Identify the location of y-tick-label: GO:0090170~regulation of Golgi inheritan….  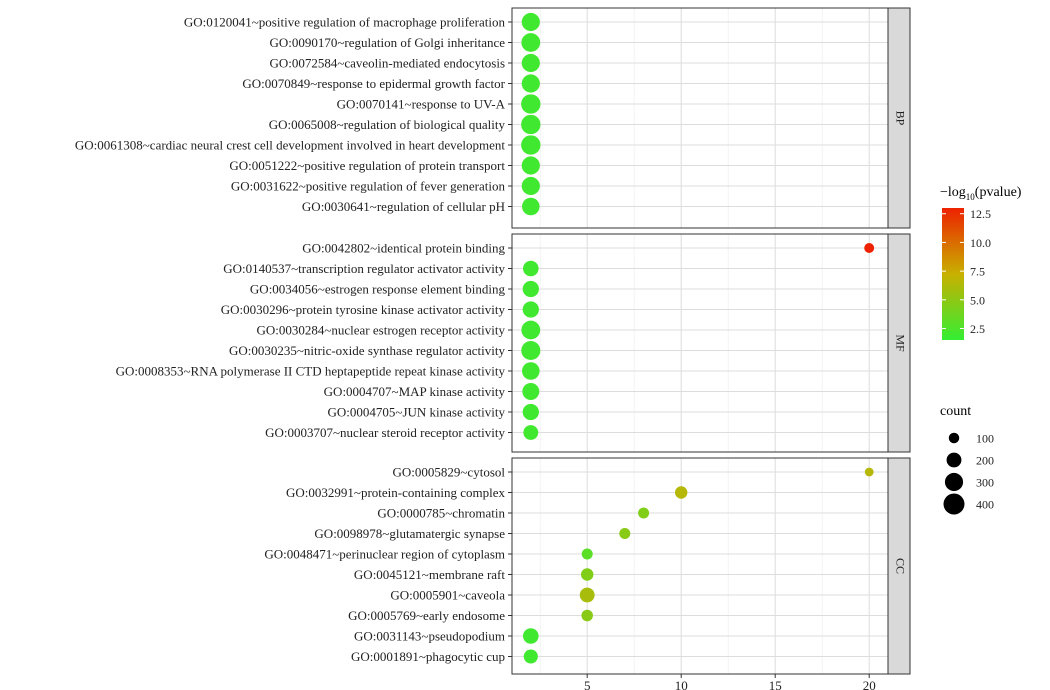
(387, 42).